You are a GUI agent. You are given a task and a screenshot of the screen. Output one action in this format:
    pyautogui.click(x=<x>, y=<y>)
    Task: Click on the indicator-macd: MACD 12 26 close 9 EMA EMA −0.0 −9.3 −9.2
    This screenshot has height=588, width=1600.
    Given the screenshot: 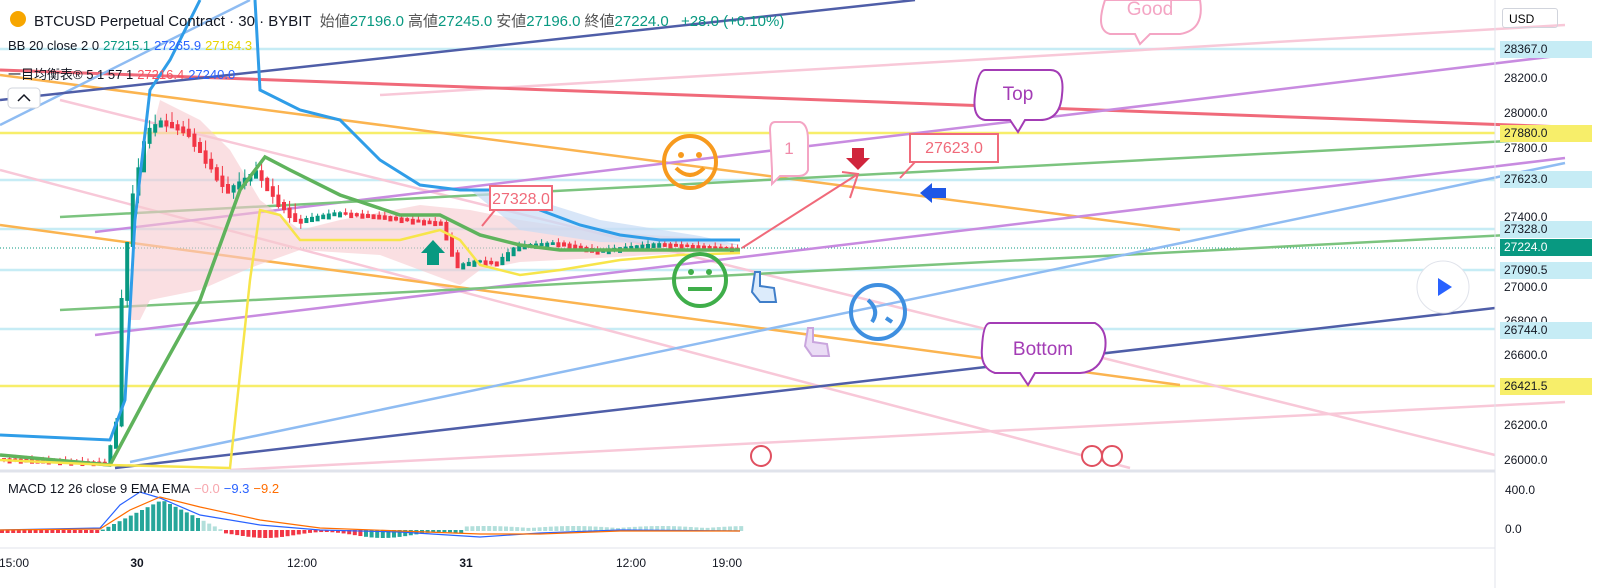 What is the action you would take?
    pyautogui.click(x=147, y=488)
    